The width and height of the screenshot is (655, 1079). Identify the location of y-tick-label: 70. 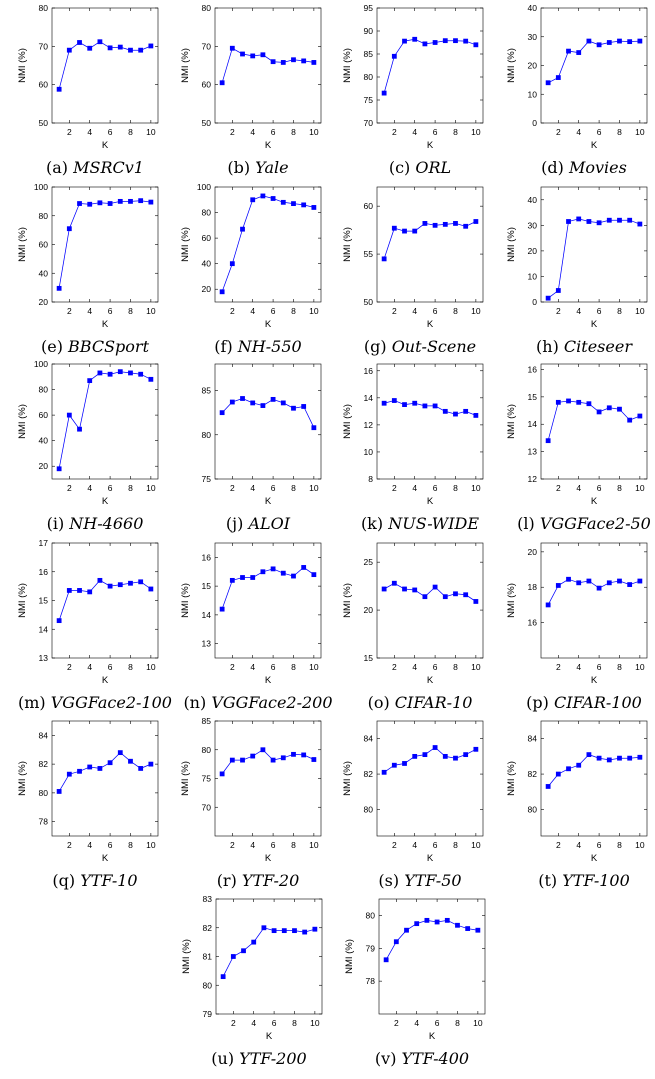
(207, 46).